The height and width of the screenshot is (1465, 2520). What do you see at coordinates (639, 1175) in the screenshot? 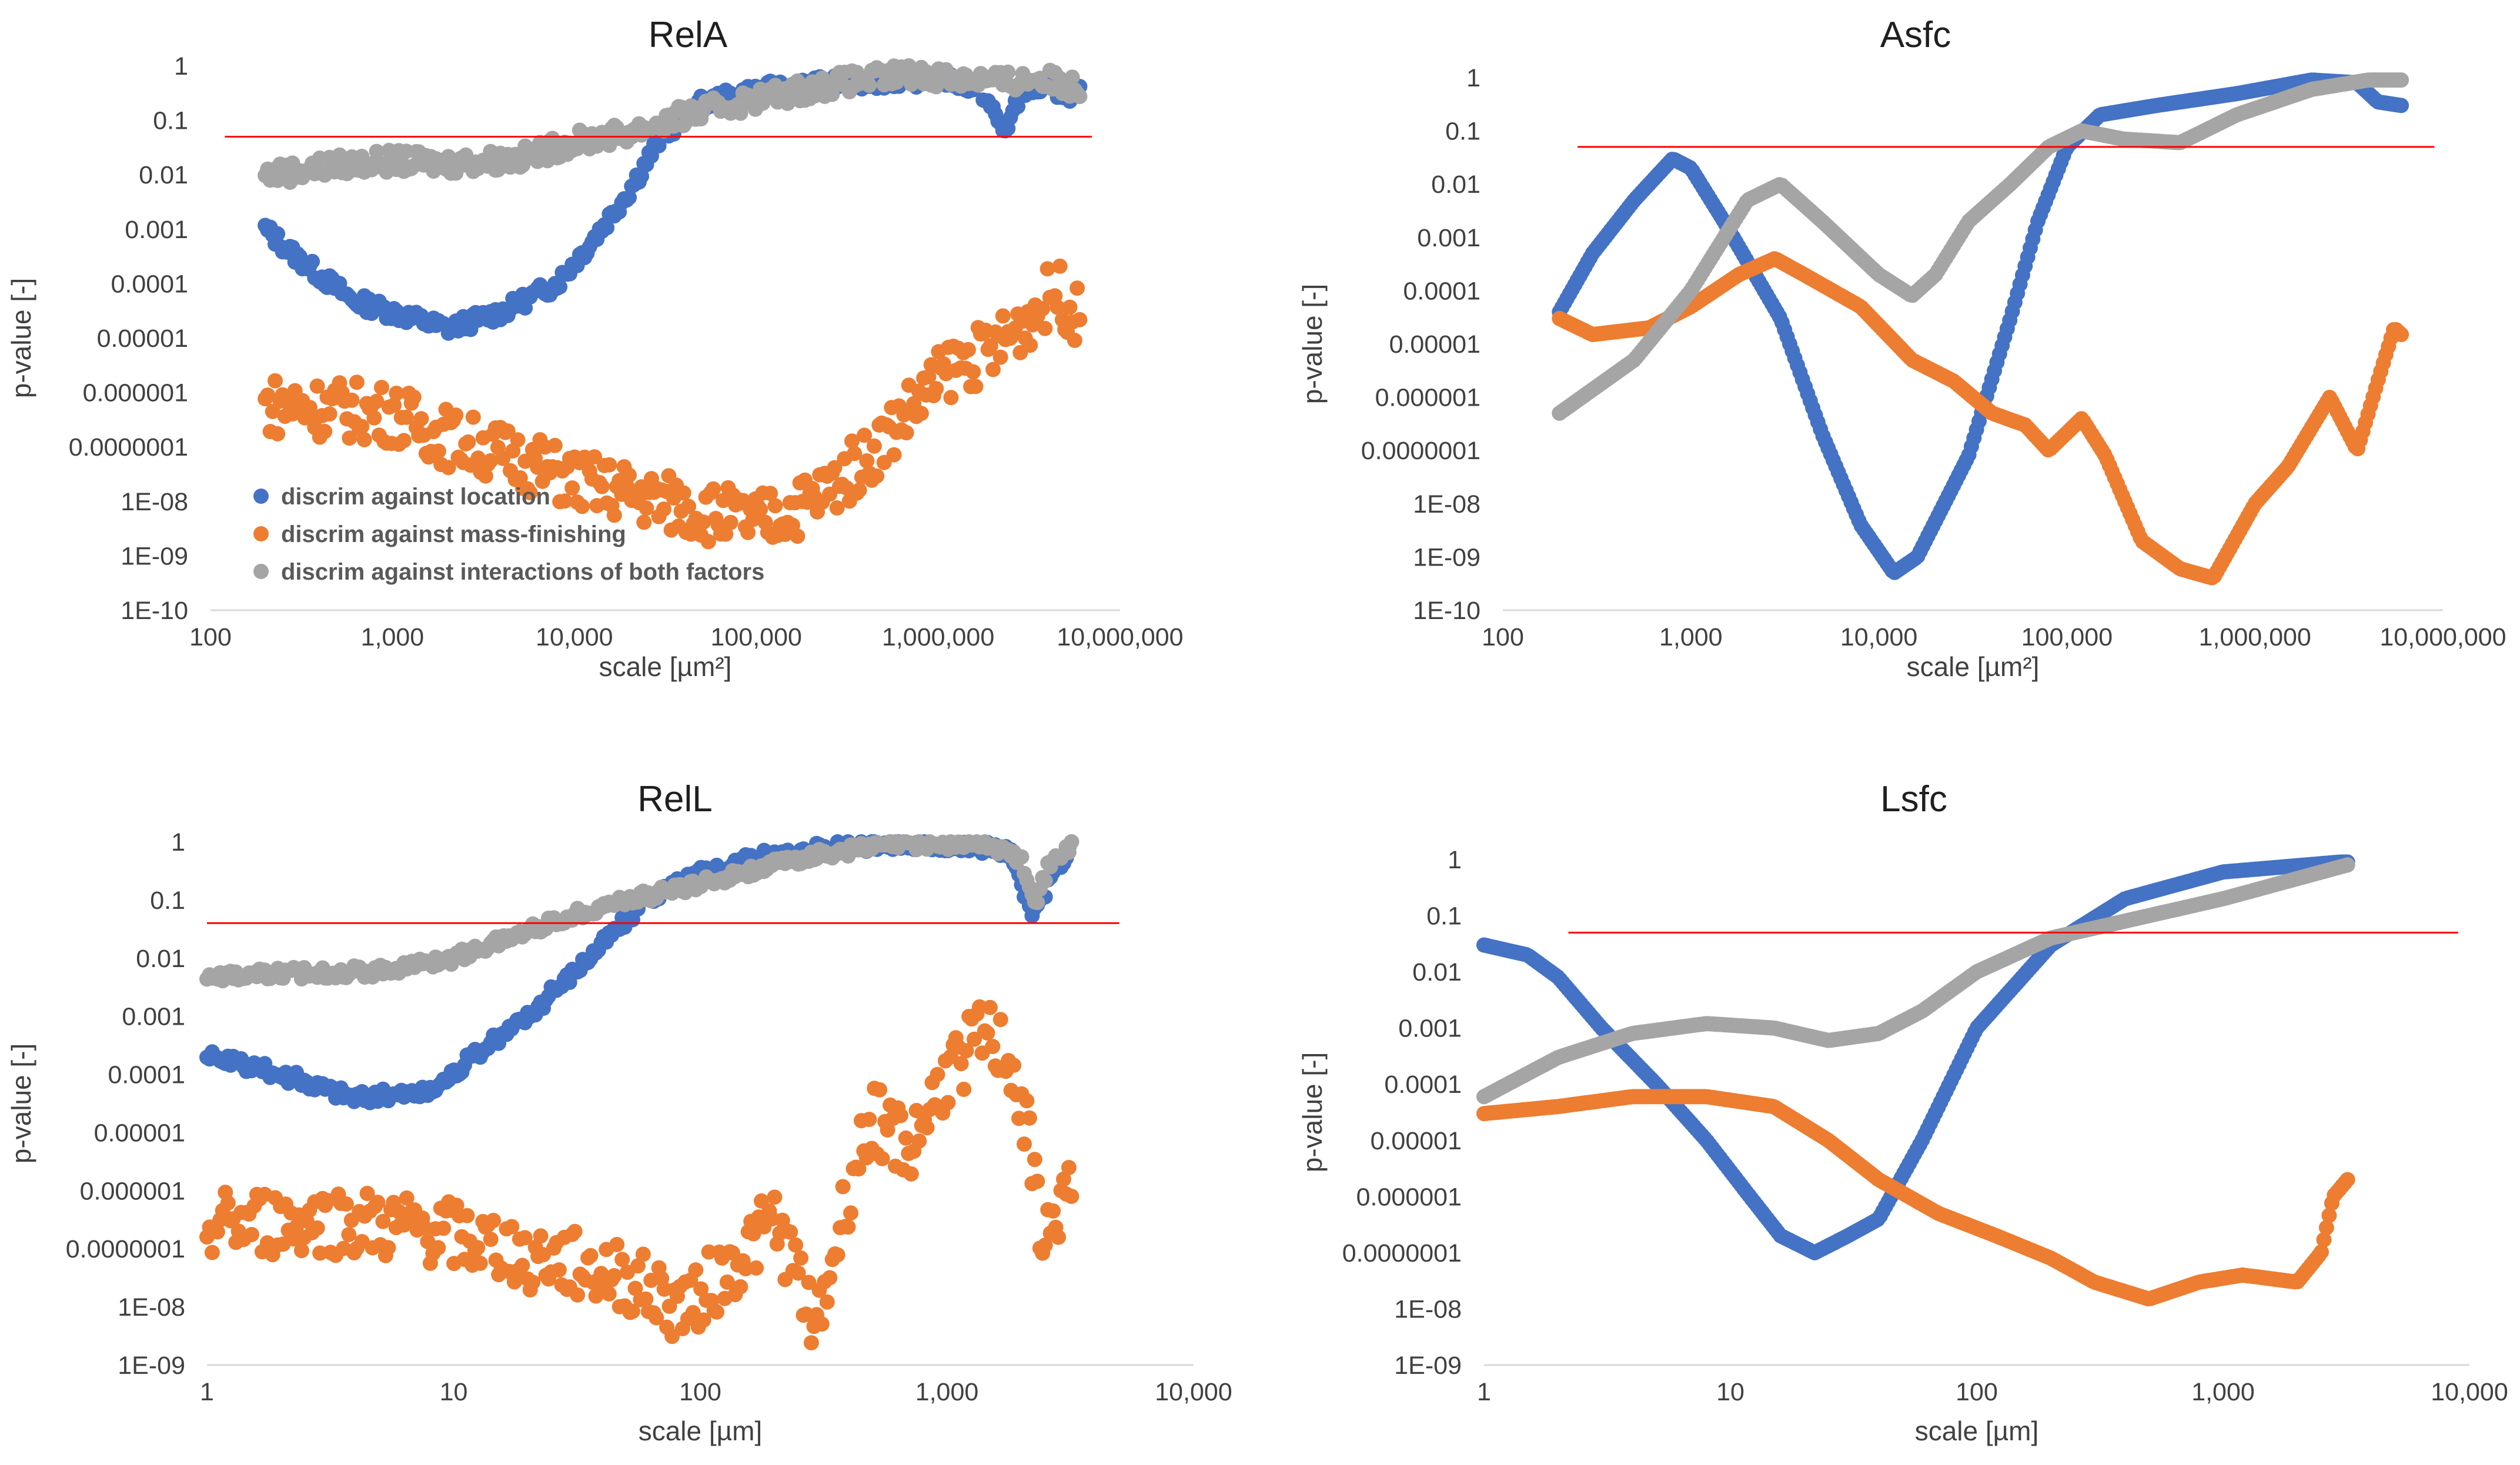
I see `series-discrim-against-mass-finishing` at bounding box center [639, 1175].